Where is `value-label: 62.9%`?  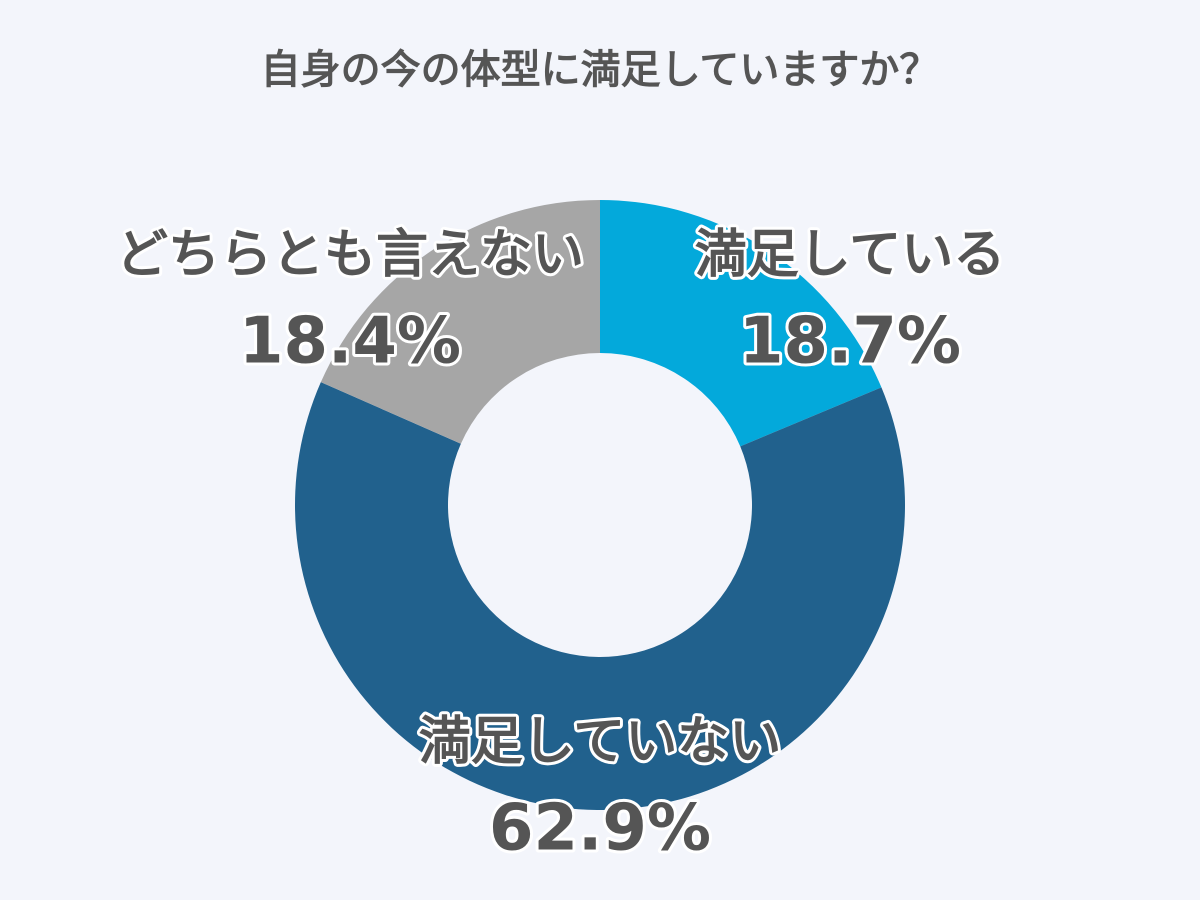
value-label: 62.9% is located at coordinates (600, 829).